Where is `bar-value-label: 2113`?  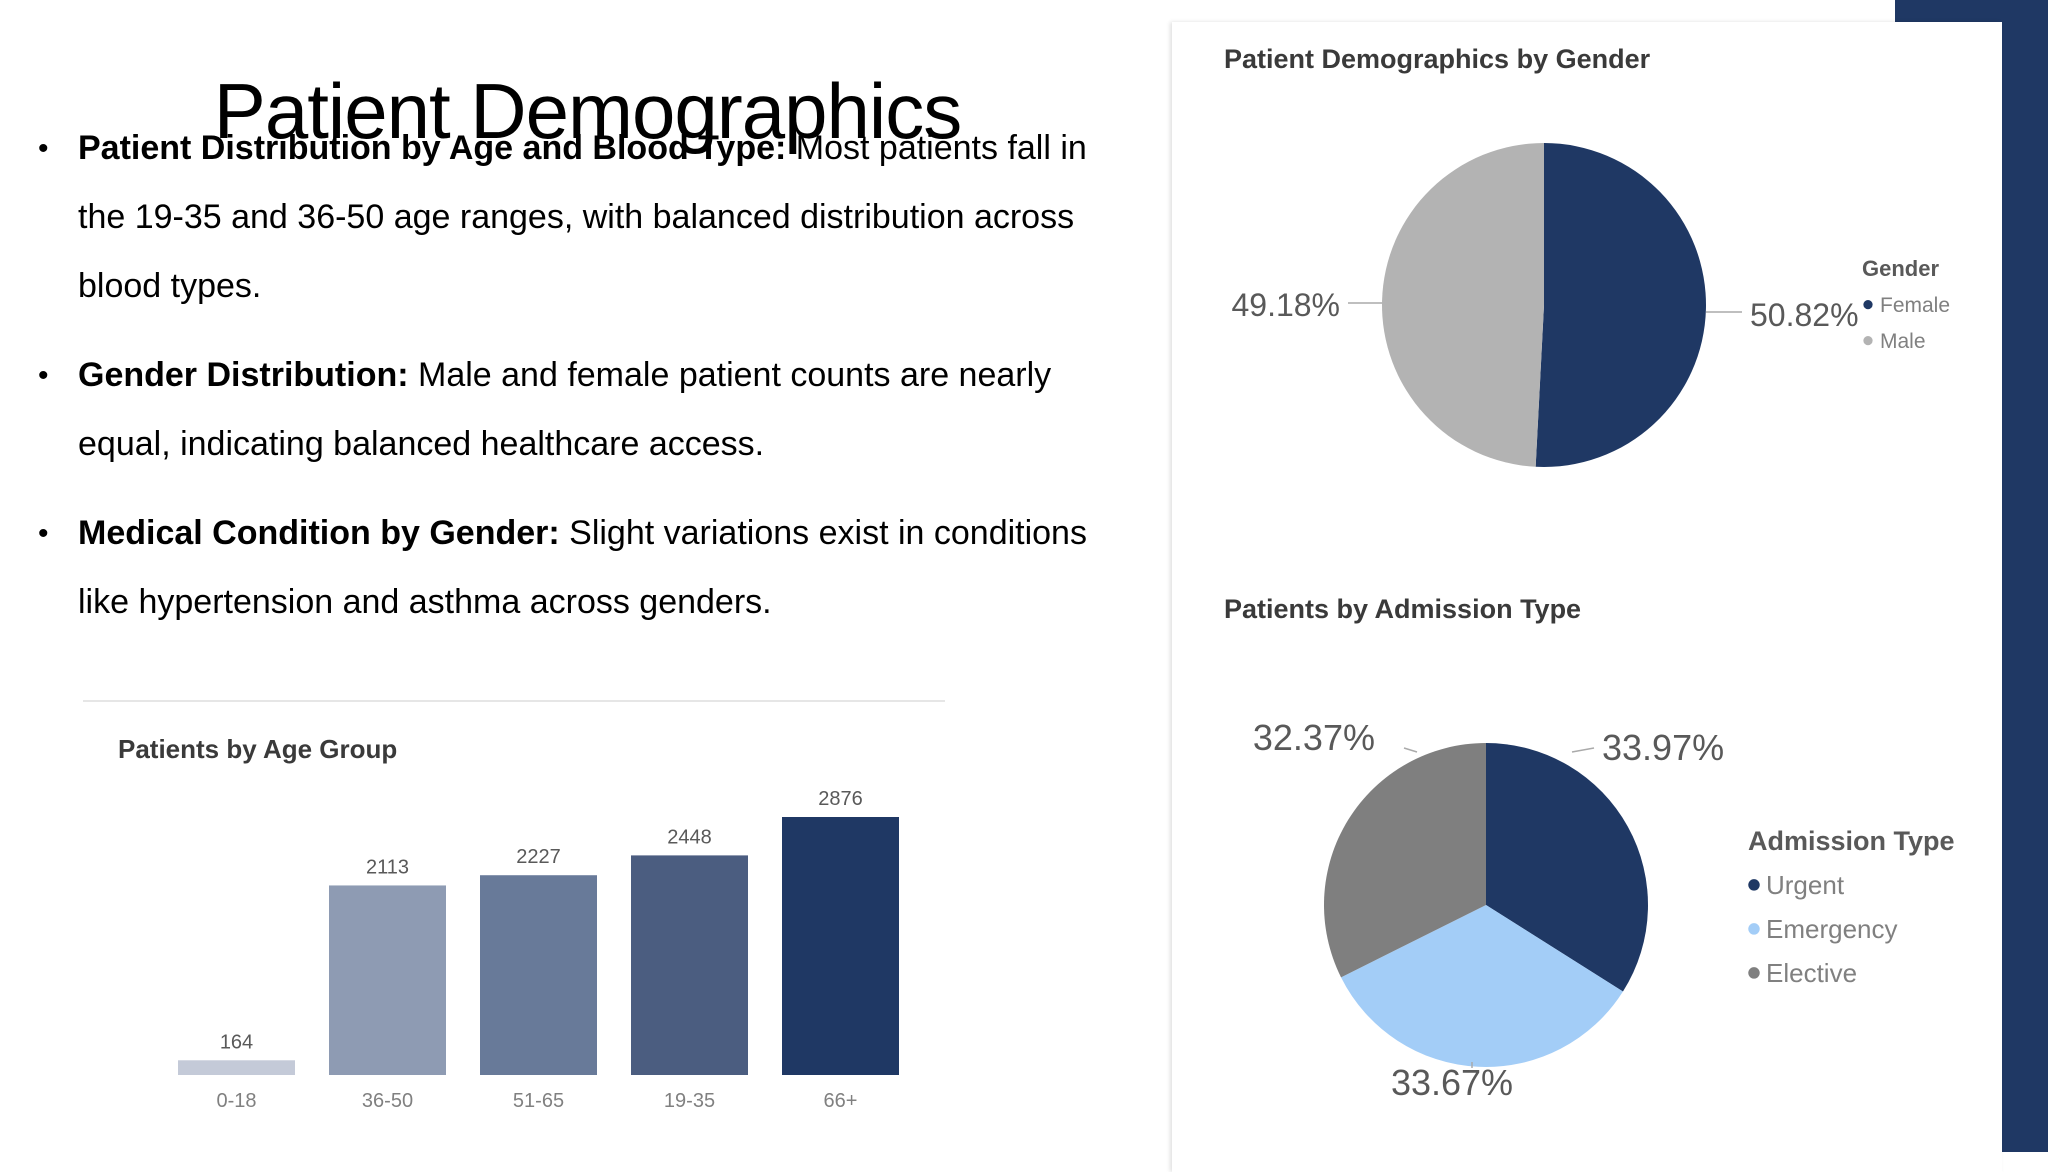
bar-value-label: 2113 is located at coordinates (387, 867).